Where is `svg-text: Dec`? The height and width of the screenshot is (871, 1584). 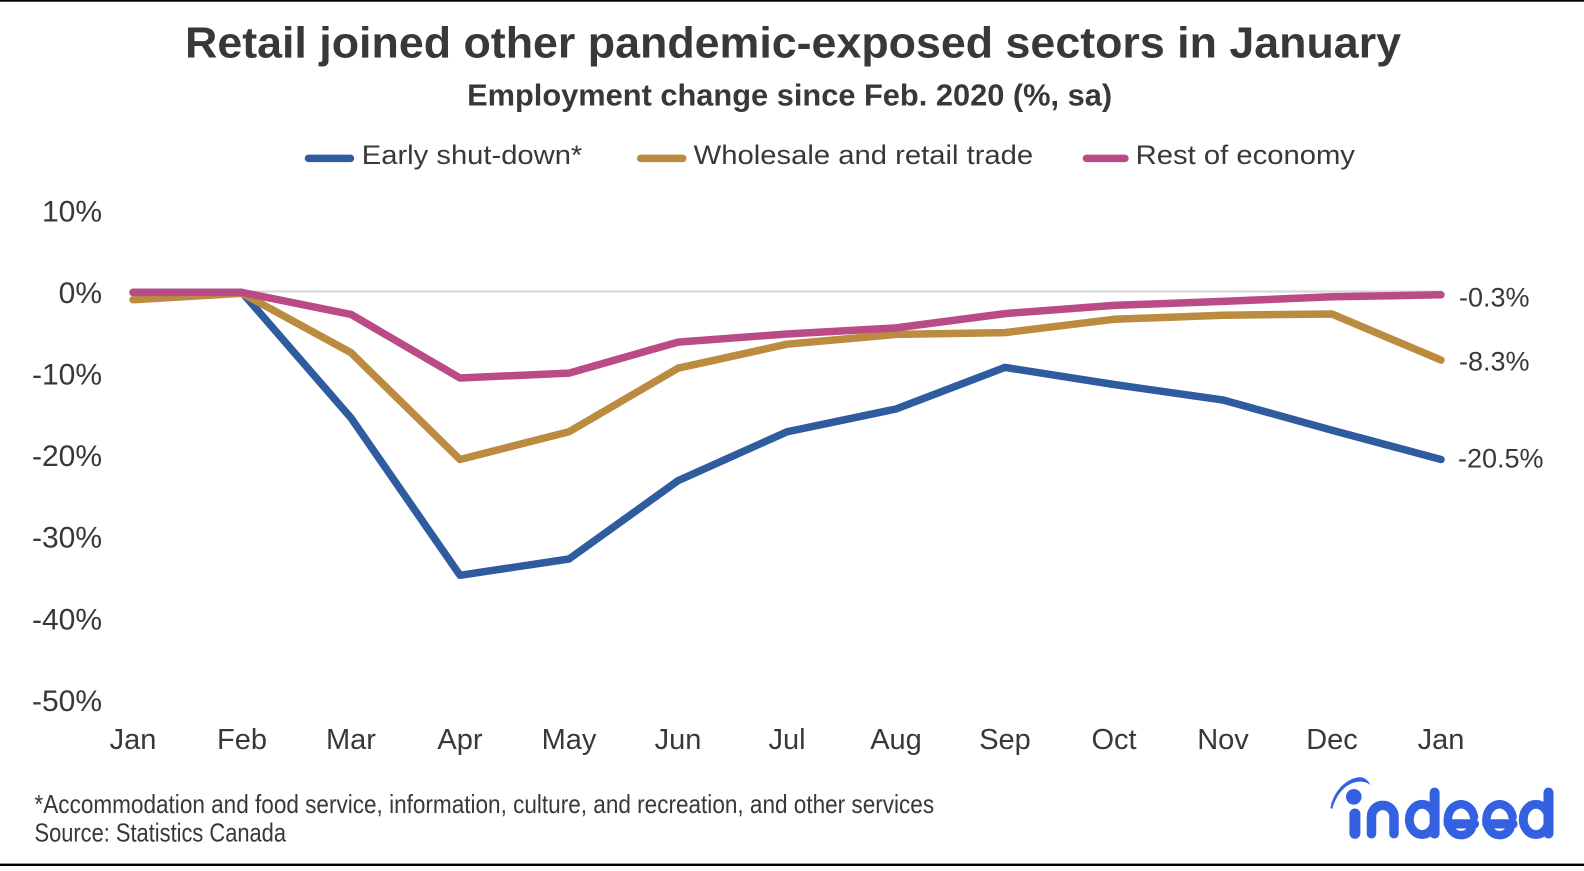 svg-text: Dec is located at coordinates (1332, 740).